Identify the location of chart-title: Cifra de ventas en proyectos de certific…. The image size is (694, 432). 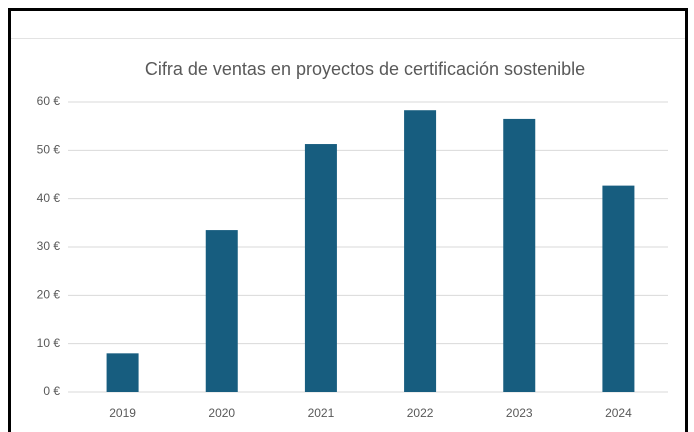
(365, 69).